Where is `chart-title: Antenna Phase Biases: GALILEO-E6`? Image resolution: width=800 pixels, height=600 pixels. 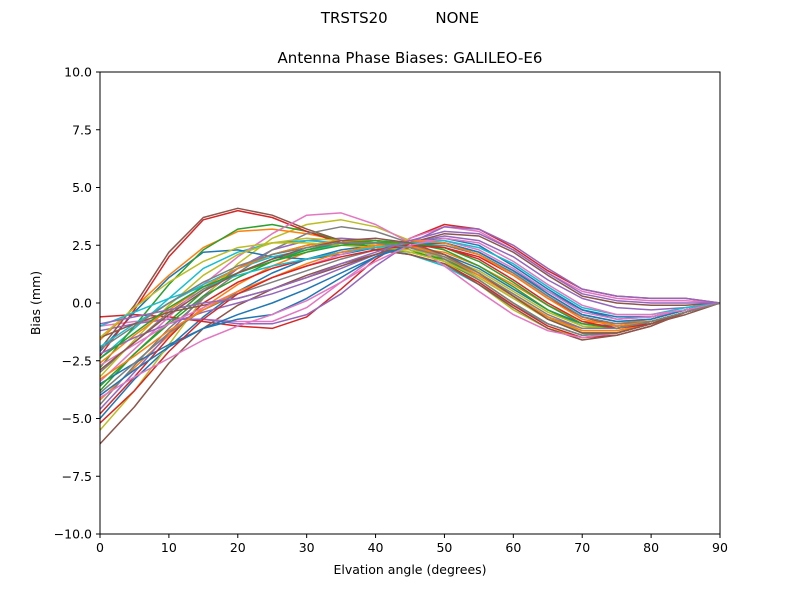 chart-title: Antenna Phase Biases: GALILEO-E6 is located at coordinates (410, 58).